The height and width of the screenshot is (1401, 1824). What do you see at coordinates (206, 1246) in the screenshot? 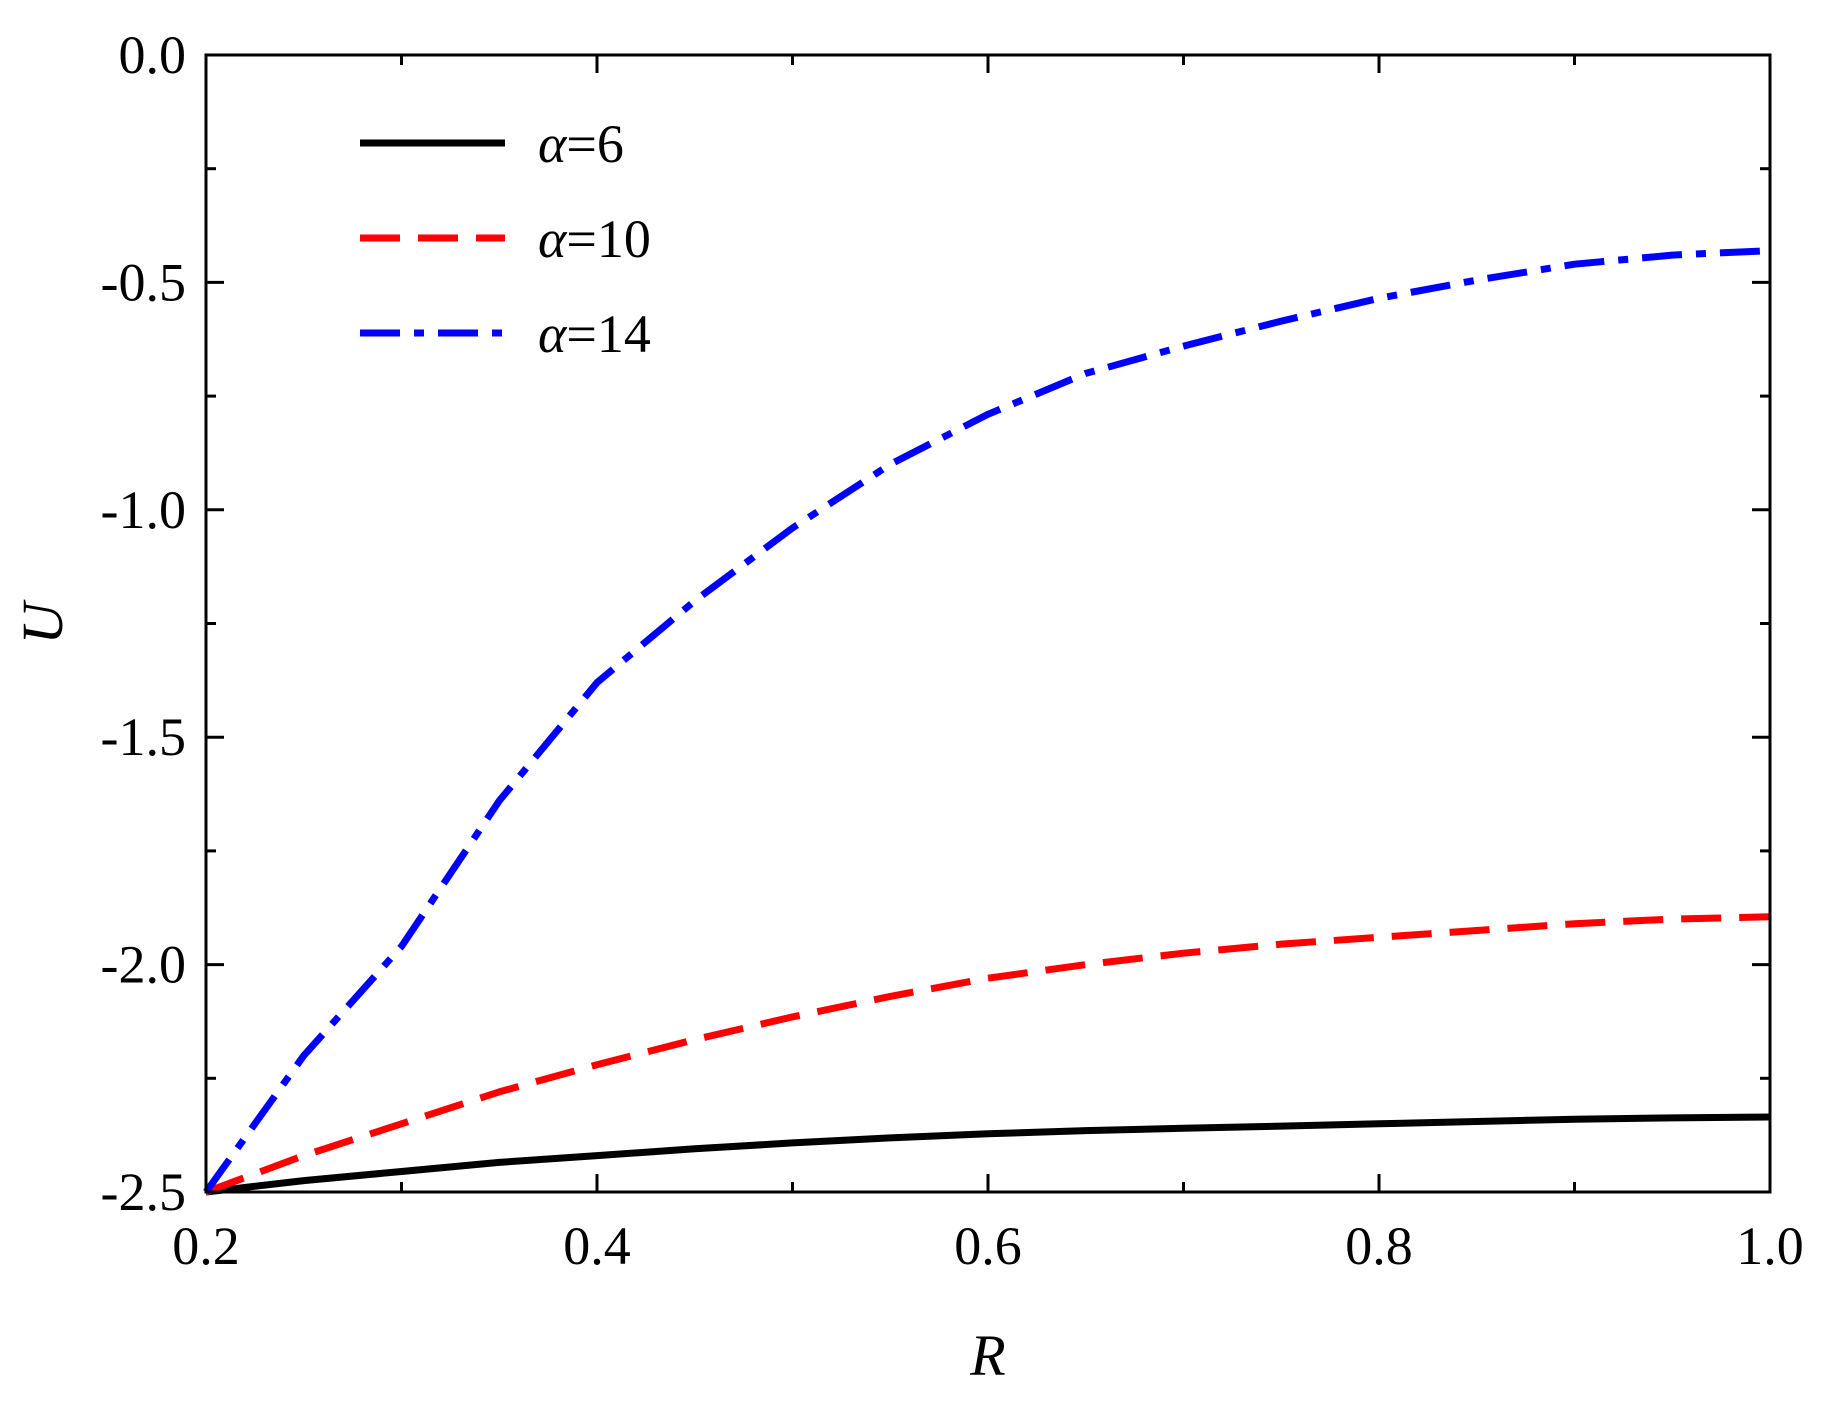
I see `x-tick-label: 0.2` at bounding box center [206, 1246].